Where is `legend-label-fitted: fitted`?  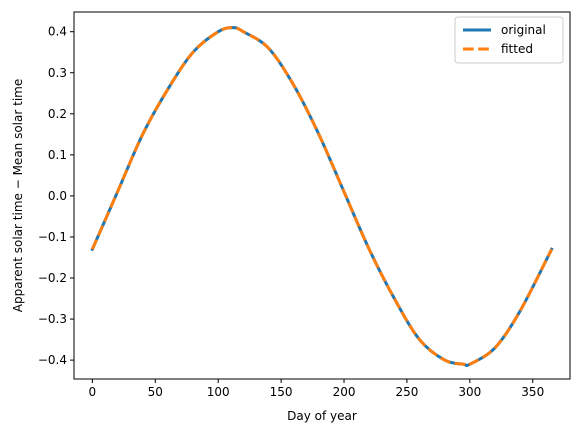
legend-label-fitted: fitted is located at coordinates (517, 49).